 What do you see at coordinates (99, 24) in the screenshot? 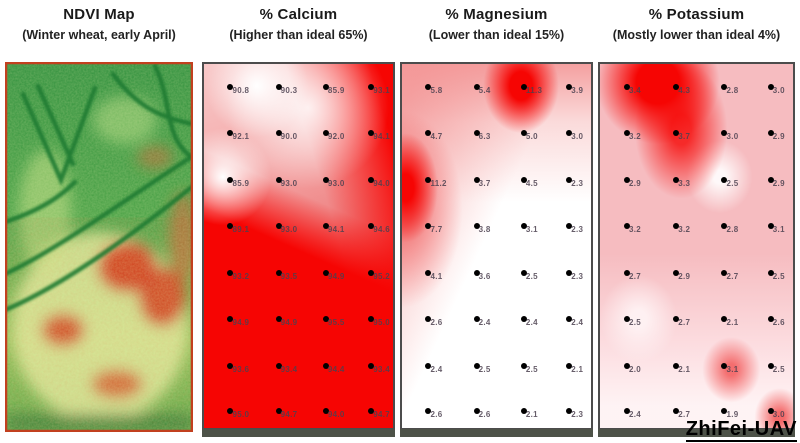
I see `ndvi-header: NDVI Map (Winter wheat, early April)` at bounding box center [99, 24].